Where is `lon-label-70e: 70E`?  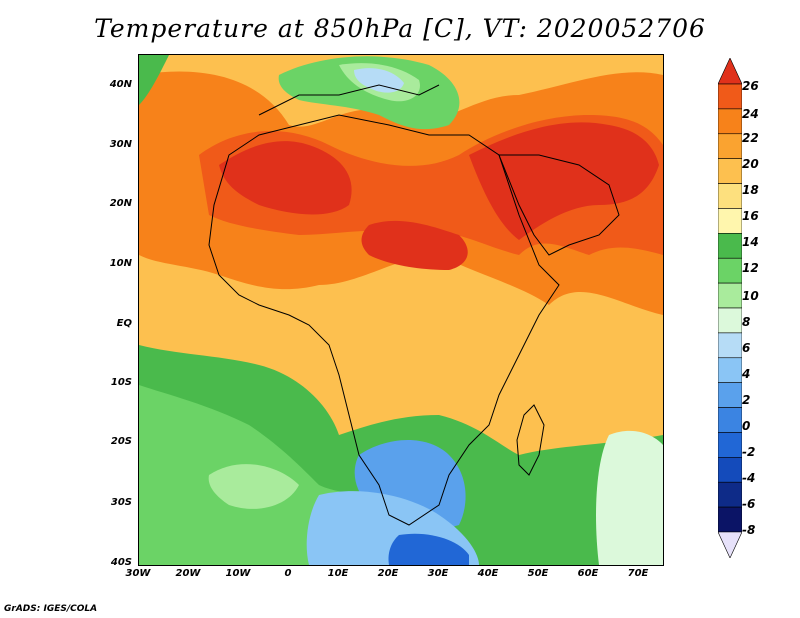 lon-label-70e: 70E is located at coordinates (638, 573).